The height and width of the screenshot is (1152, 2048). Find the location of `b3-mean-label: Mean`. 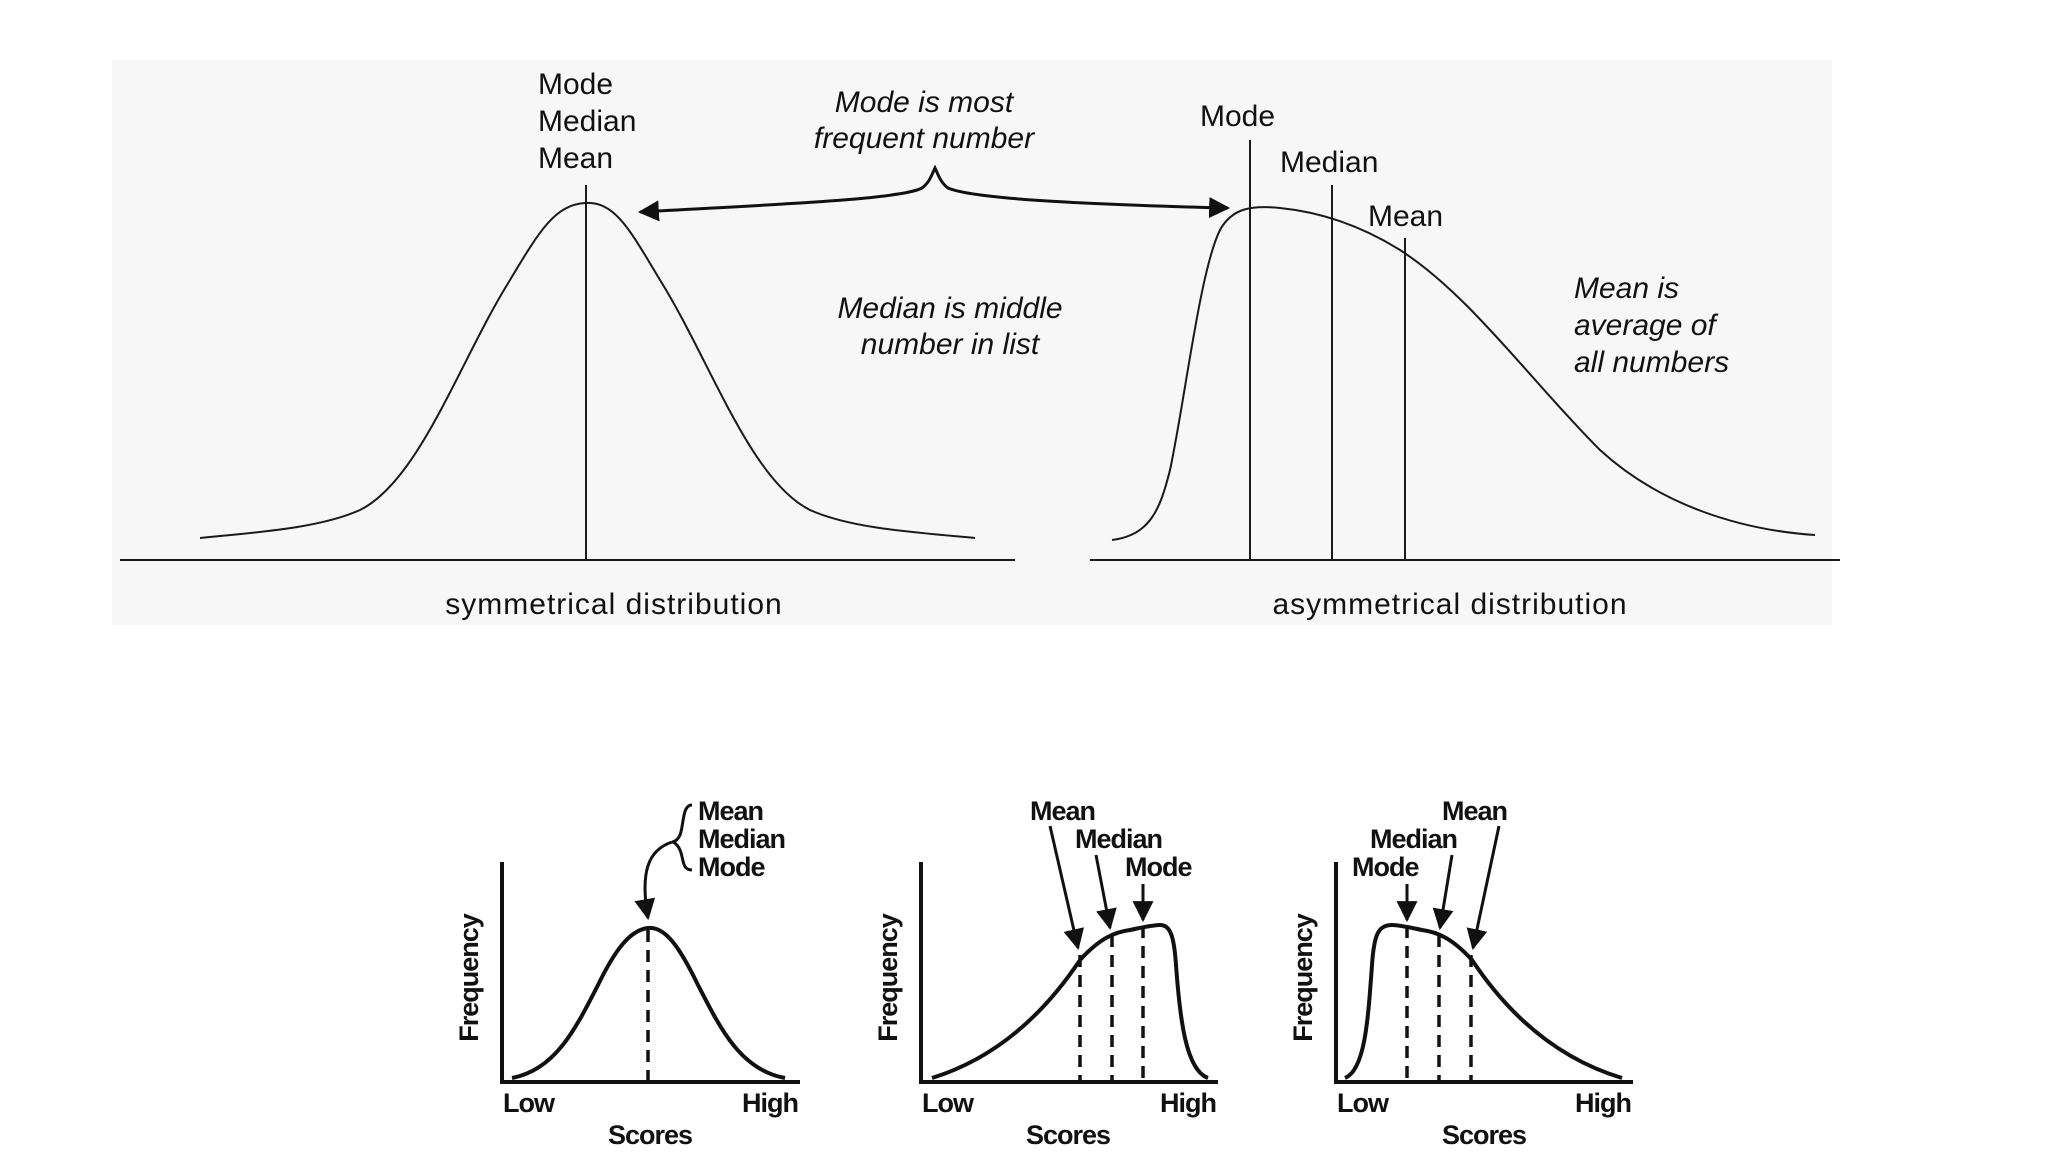

b3-mean-label: Mean is located at coordinates (1474, 811).